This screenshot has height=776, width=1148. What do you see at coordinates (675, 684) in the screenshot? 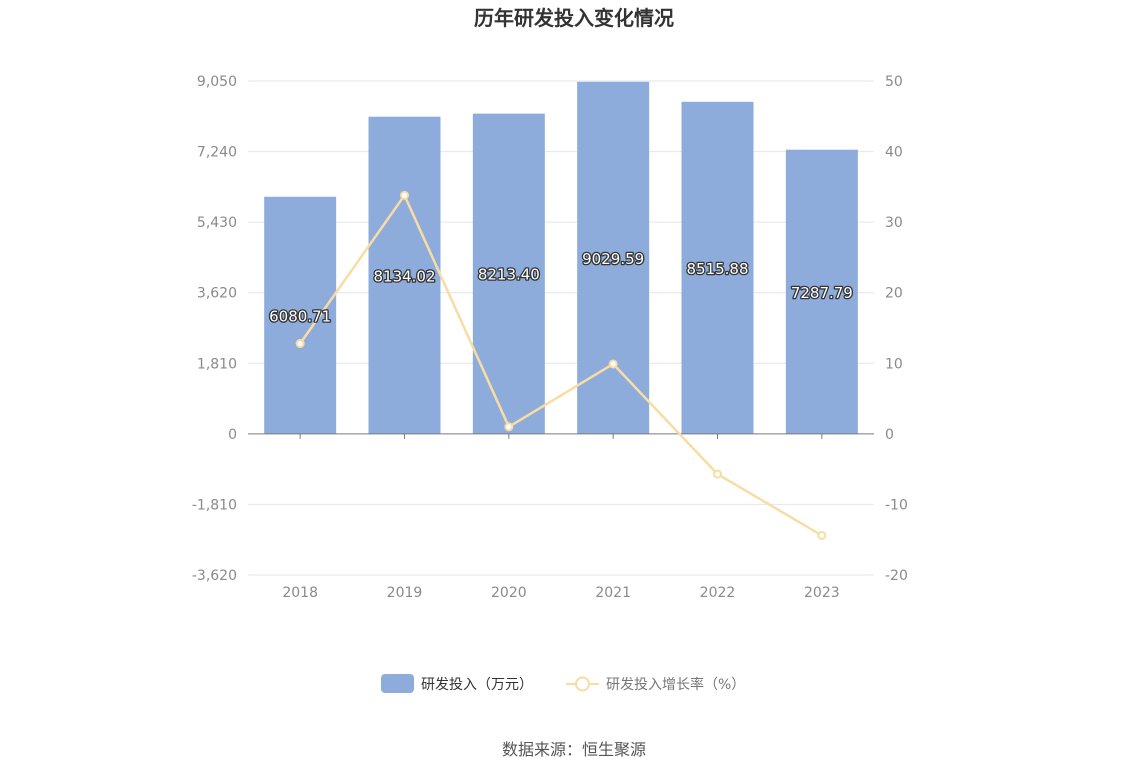
I see `legend-line-label: 研发投入增长率（%）` at bounding box center [675, 684].